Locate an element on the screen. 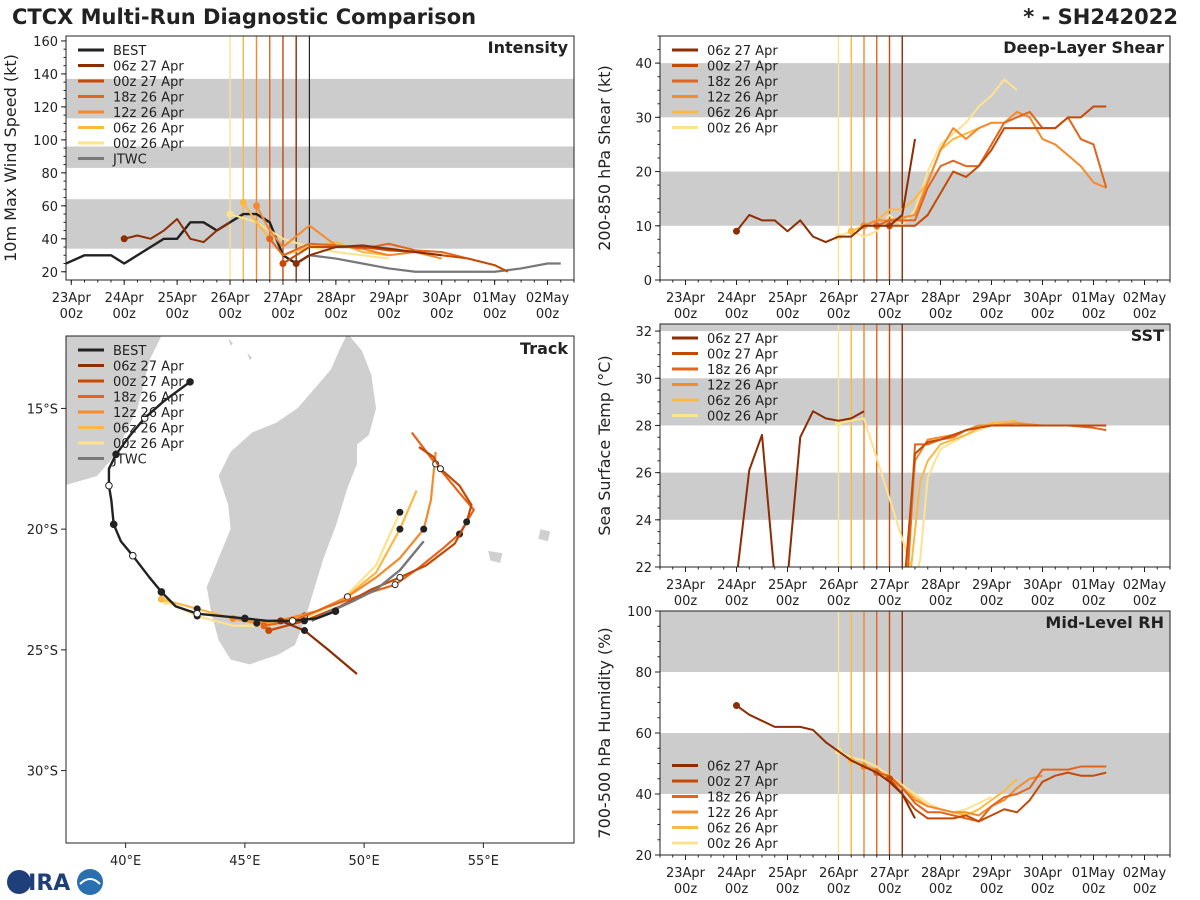 Image resolution: width=1200 pixels, height=900 pixels. lon-tick-label: 50°E is located at coordinates (363, 861).